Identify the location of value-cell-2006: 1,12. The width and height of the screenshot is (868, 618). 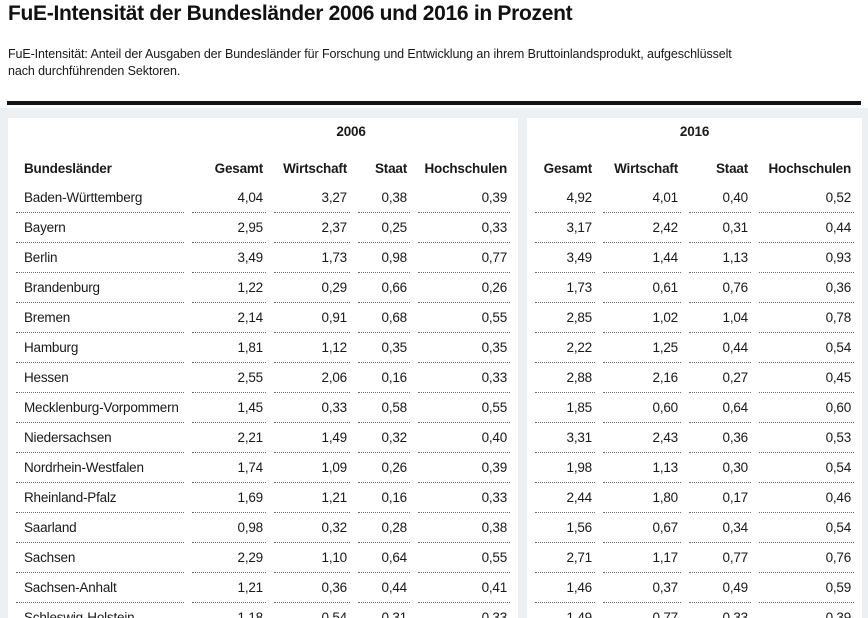
(312, 348).